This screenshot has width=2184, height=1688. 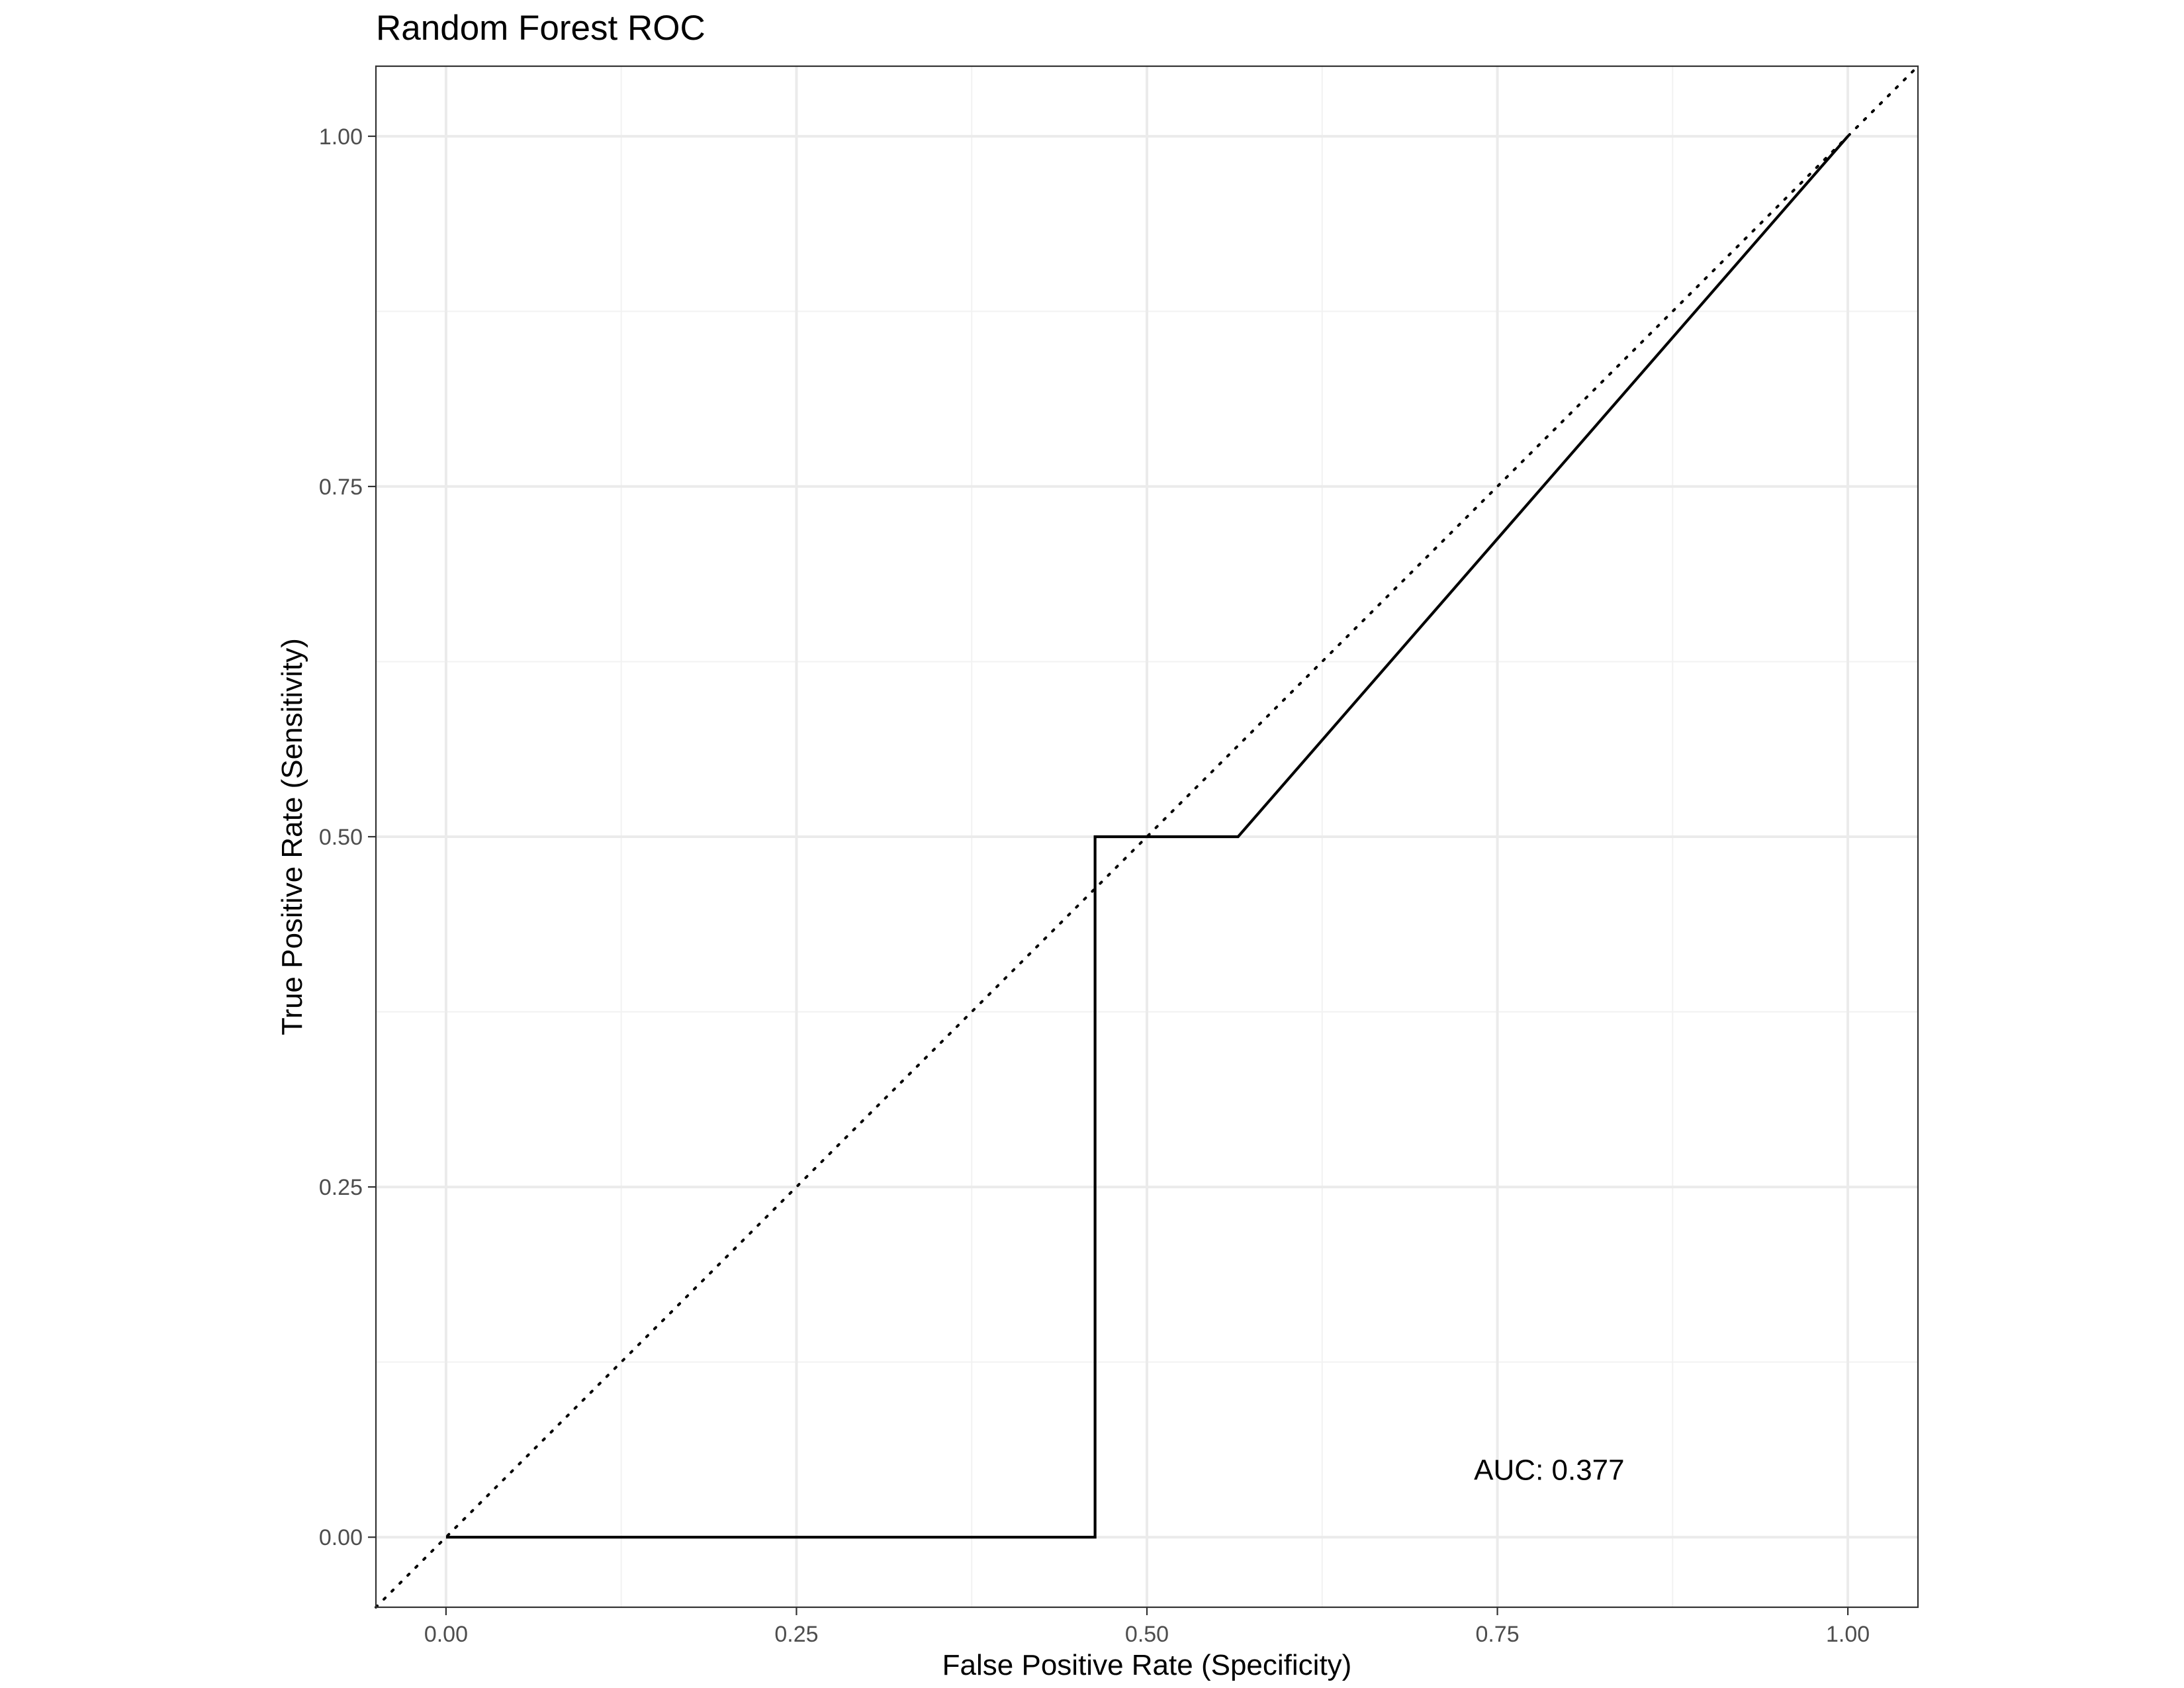 What do you see at coordinates (446, 1634) in the screenshot?
I see `x-tick-label: 0.00` at bounding box center [446, 1634].